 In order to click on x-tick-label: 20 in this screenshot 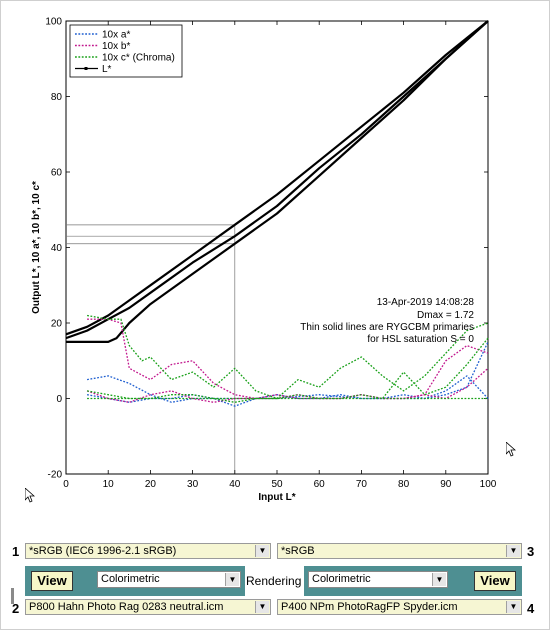, I will do `click(151, 484)`.